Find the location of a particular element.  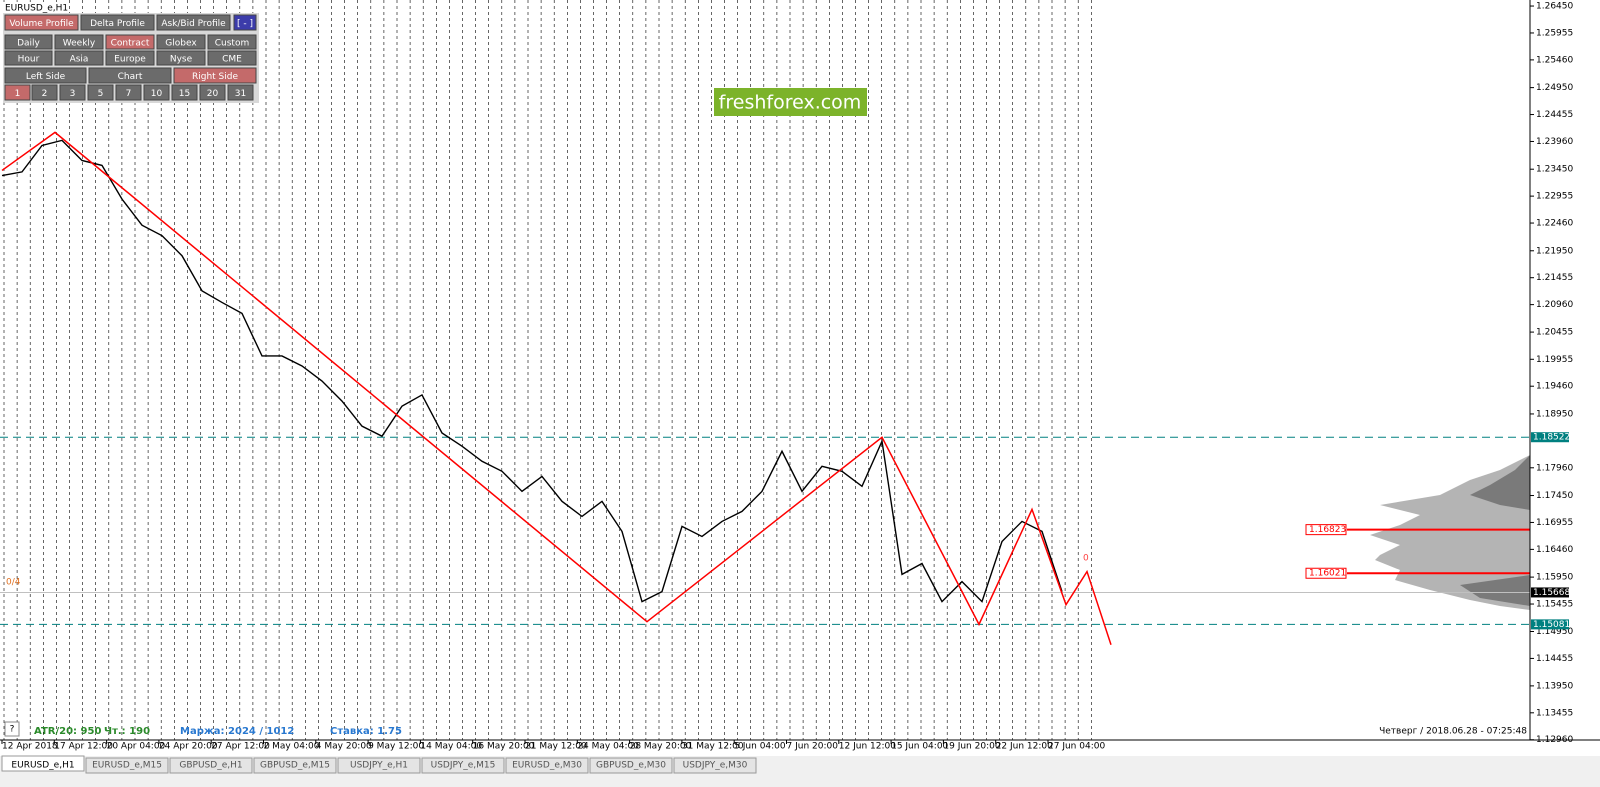

panel-button-label: Asia is located at coordinates (79, 60).